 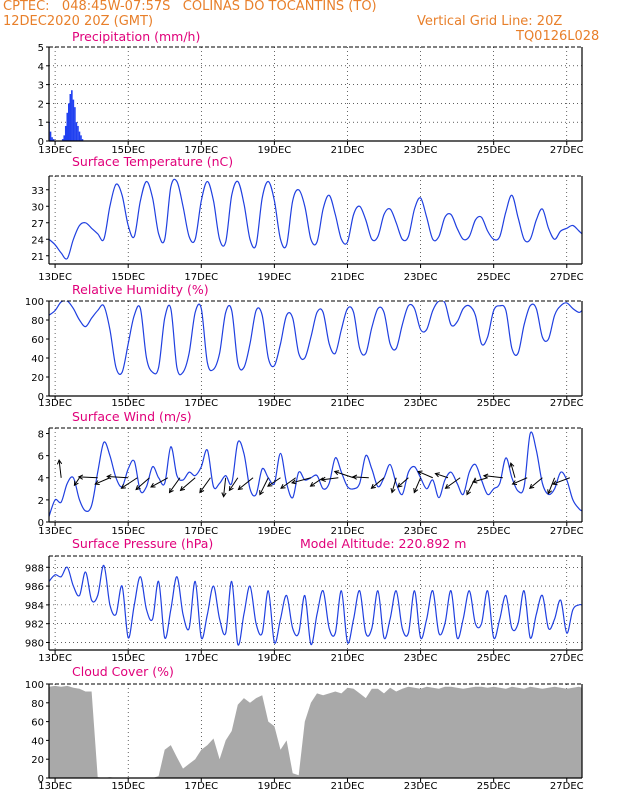 What do you see at coordinates (490, 21) in the screenshot?
I see `vertical-grid-note: Vertical Grid Line: 20Z` at bounding box center [490, 21].